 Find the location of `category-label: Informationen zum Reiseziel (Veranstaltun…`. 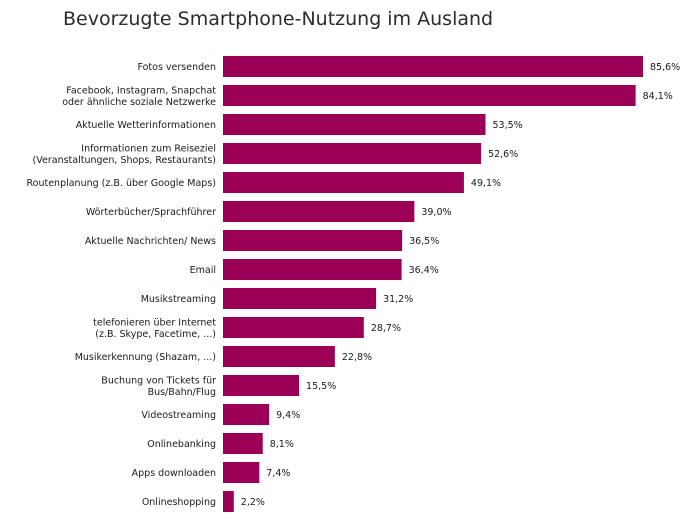

category-label: Informationen zum Reiseziel (Veranstaltun… is located at coordinates (124, 154).